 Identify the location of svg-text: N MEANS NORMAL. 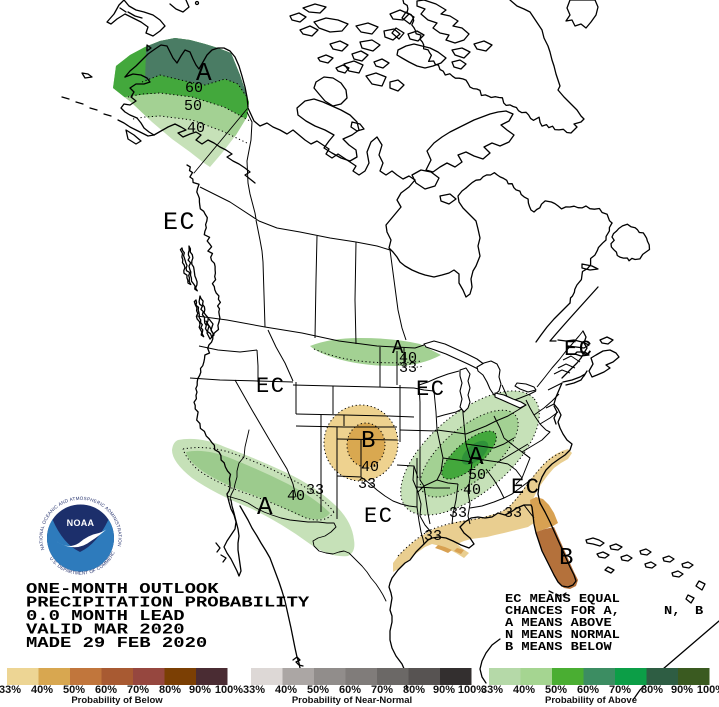
(562, 635).